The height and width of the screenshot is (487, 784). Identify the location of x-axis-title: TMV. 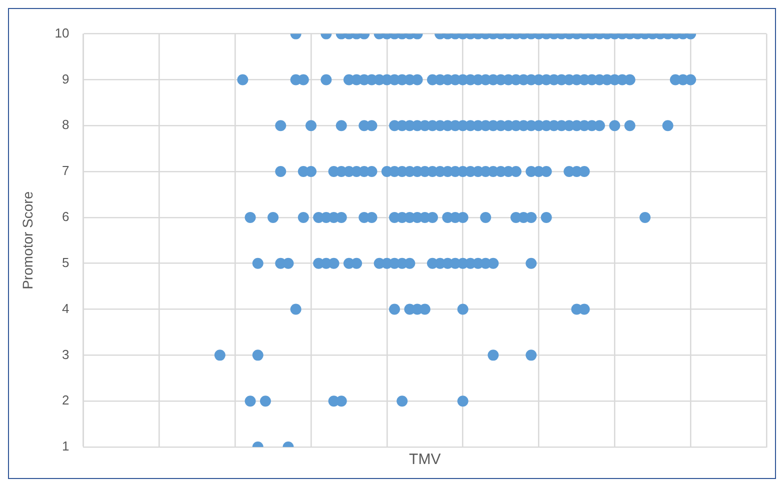
(425, 459).